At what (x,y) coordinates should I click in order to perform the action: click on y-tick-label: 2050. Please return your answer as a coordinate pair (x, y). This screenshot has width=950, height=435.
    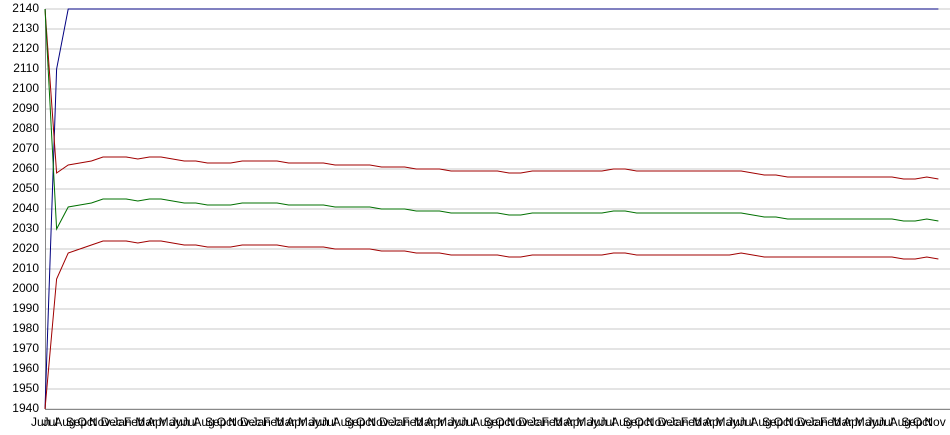
    Looking at the image, I should click on (25, 188).